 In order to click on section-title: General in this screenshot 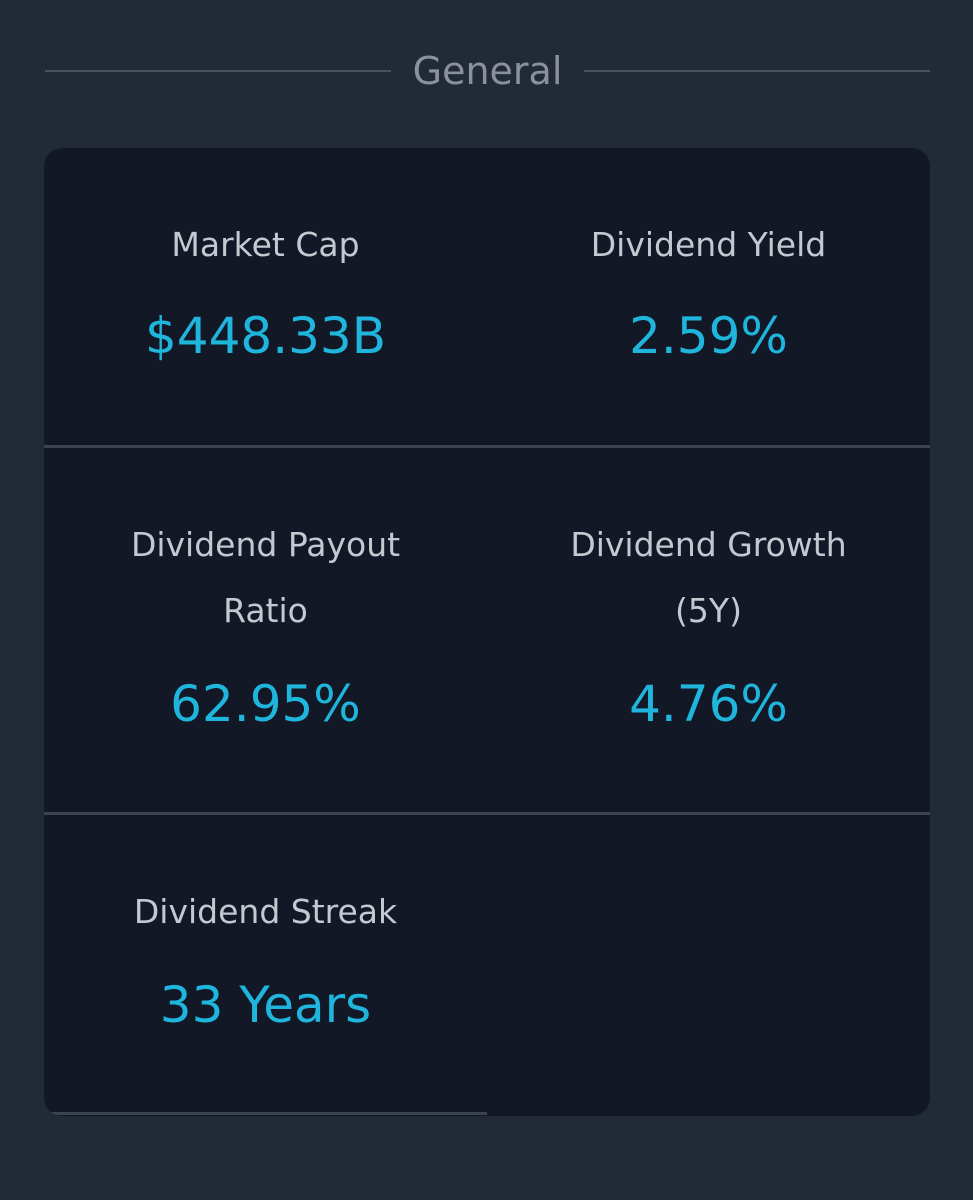, I will do `click(487, 71)`.